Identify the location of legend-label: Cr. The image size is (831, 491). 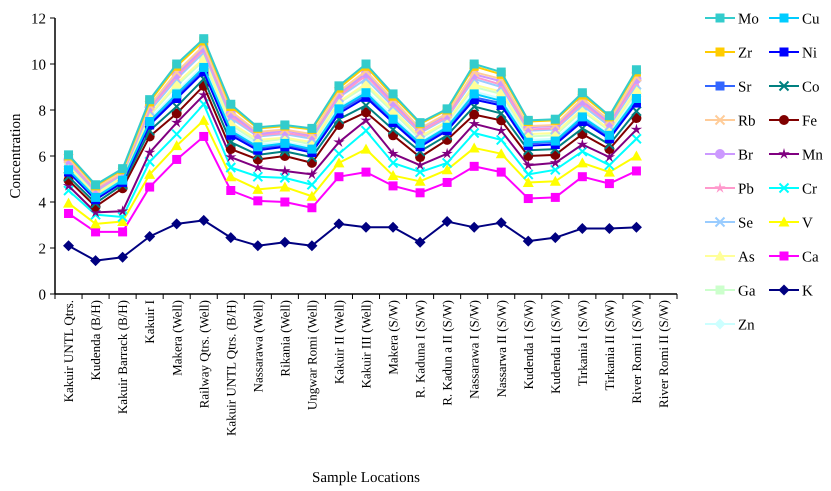
(810, 189).